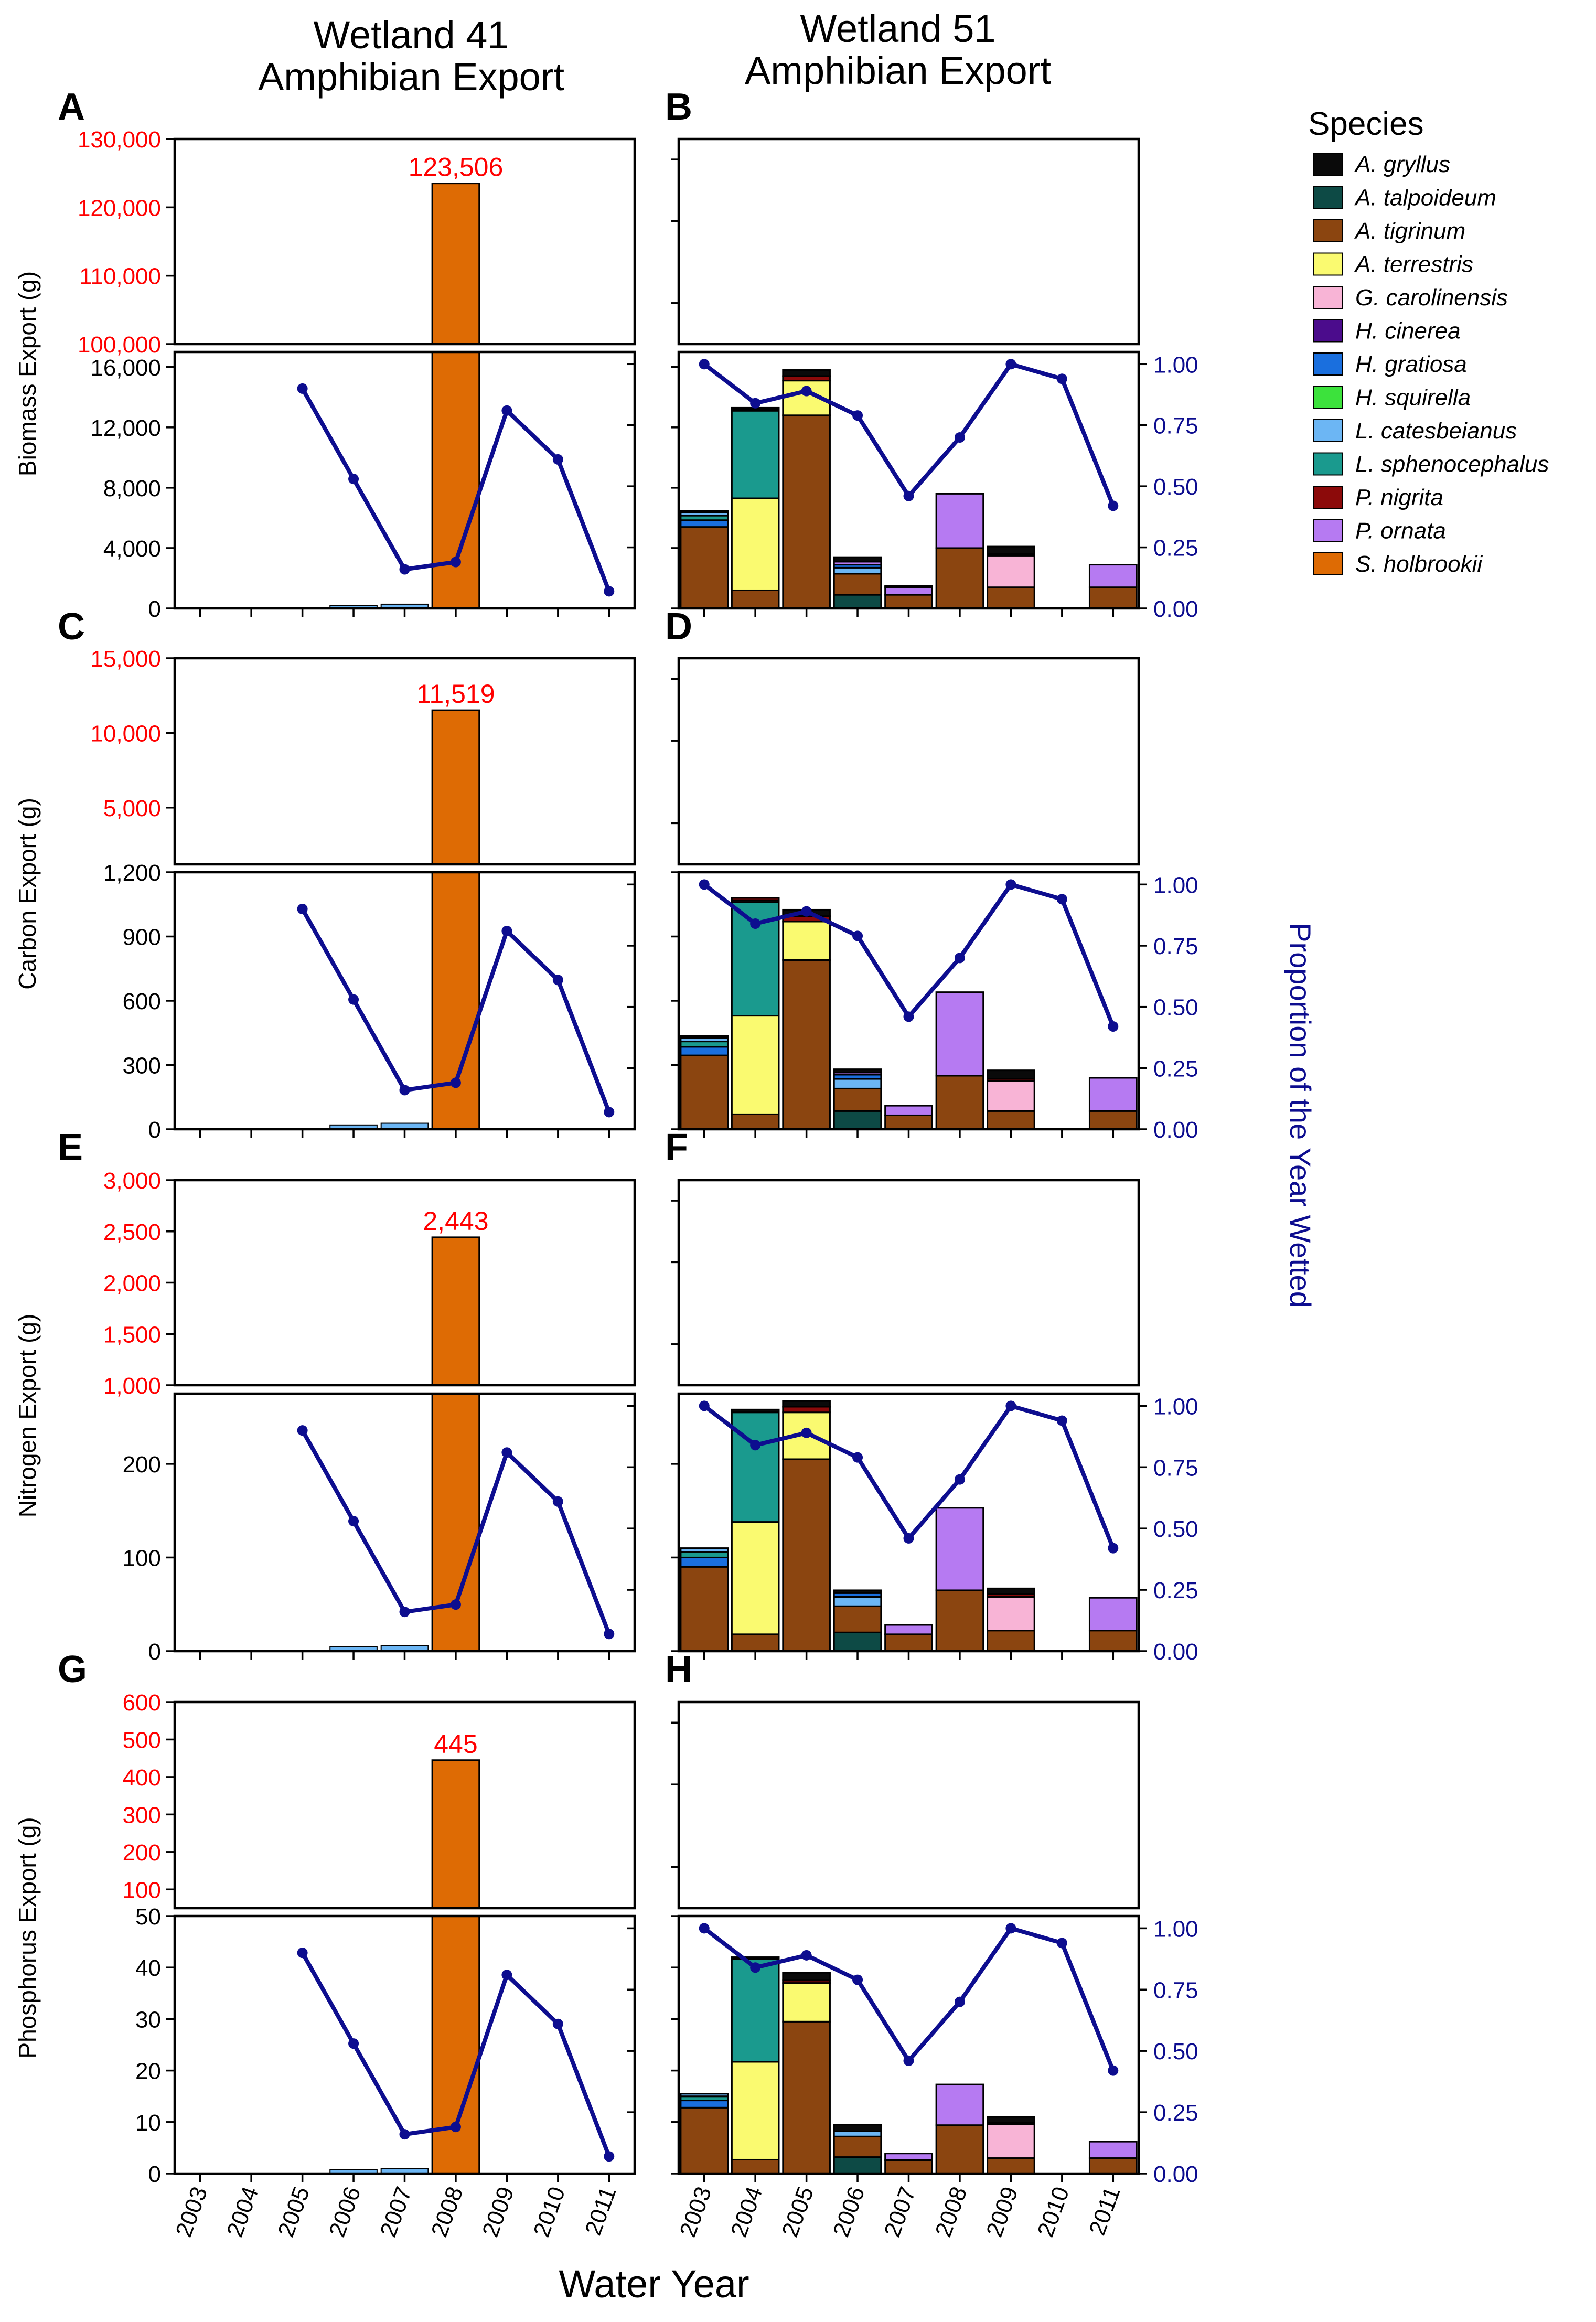 The image size is (1596, 2322). What do you see at coordinates (125, 659) in the screenshot?
I see `w41-upper-tick-label-15,000: 15,000` at bounding box center [125, 659].